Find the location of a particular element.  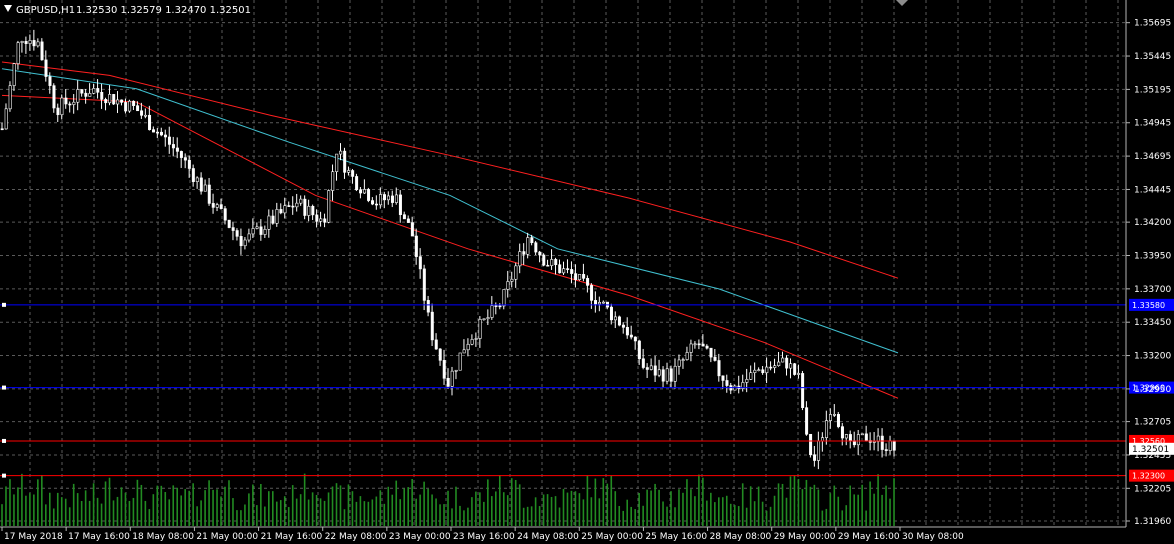

shift-marker-icon is located at coordinates (902, 3).